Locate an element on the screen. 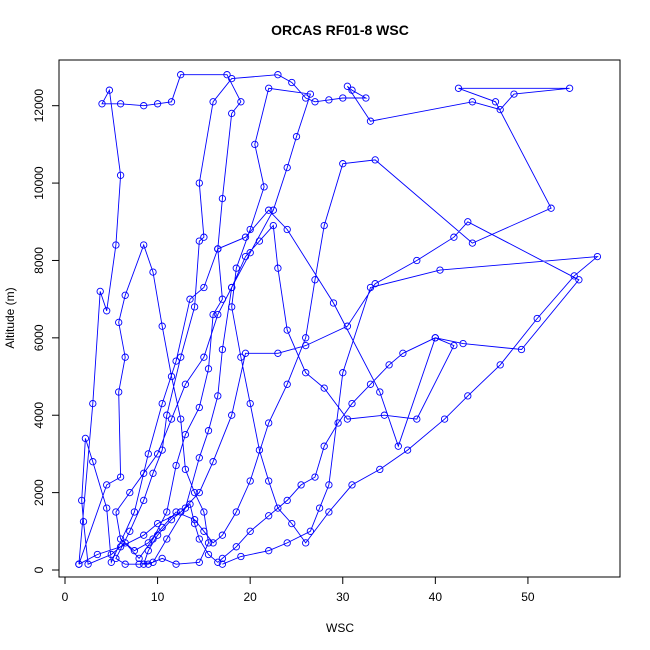  y-tick-label: 12000 is located at coordinates (39, 106).